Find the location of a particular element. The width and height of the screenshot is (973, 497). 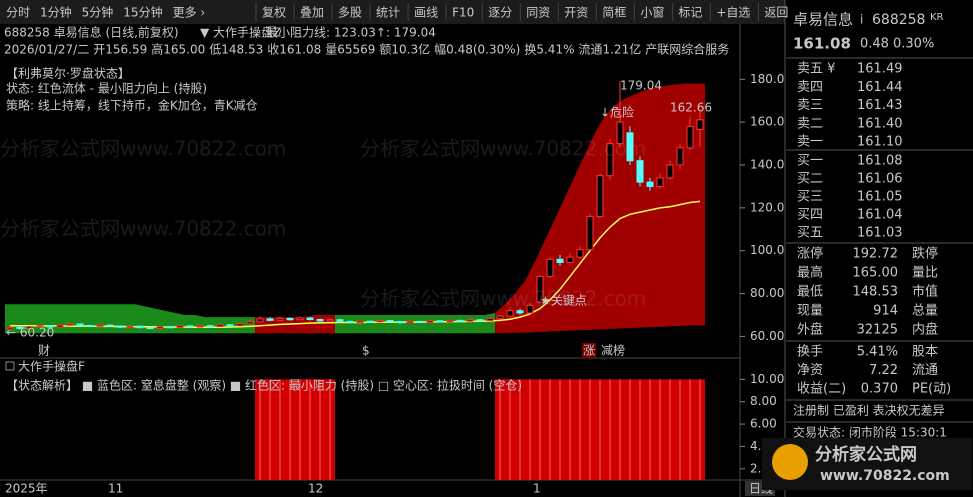

row-label: 买五 is located at coordinates (810, 233).